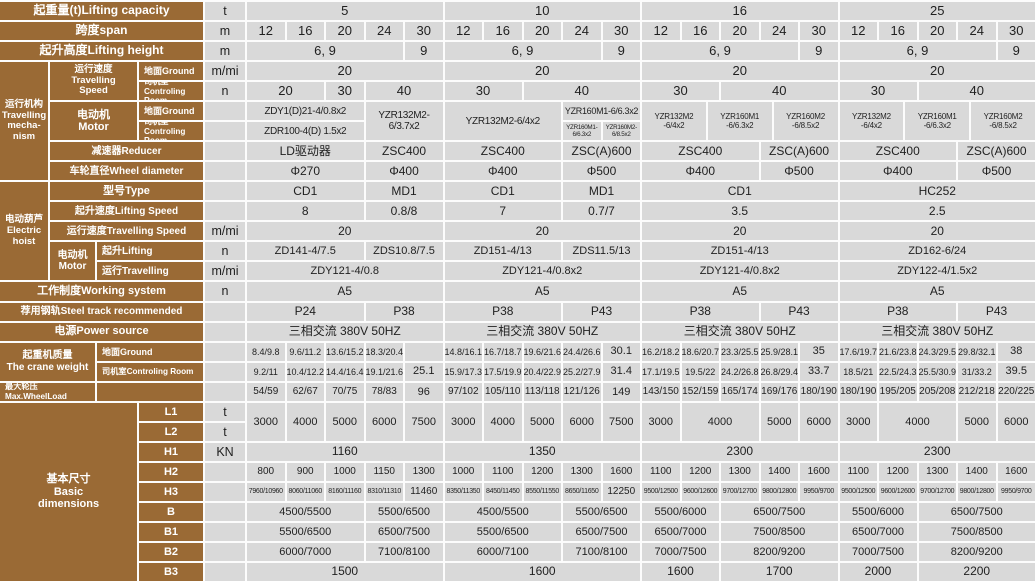  Describe the element at coordinates (621, 131) in the screenshot. I see `data-cell: YZR160M2-6/8.5x2` at that location.